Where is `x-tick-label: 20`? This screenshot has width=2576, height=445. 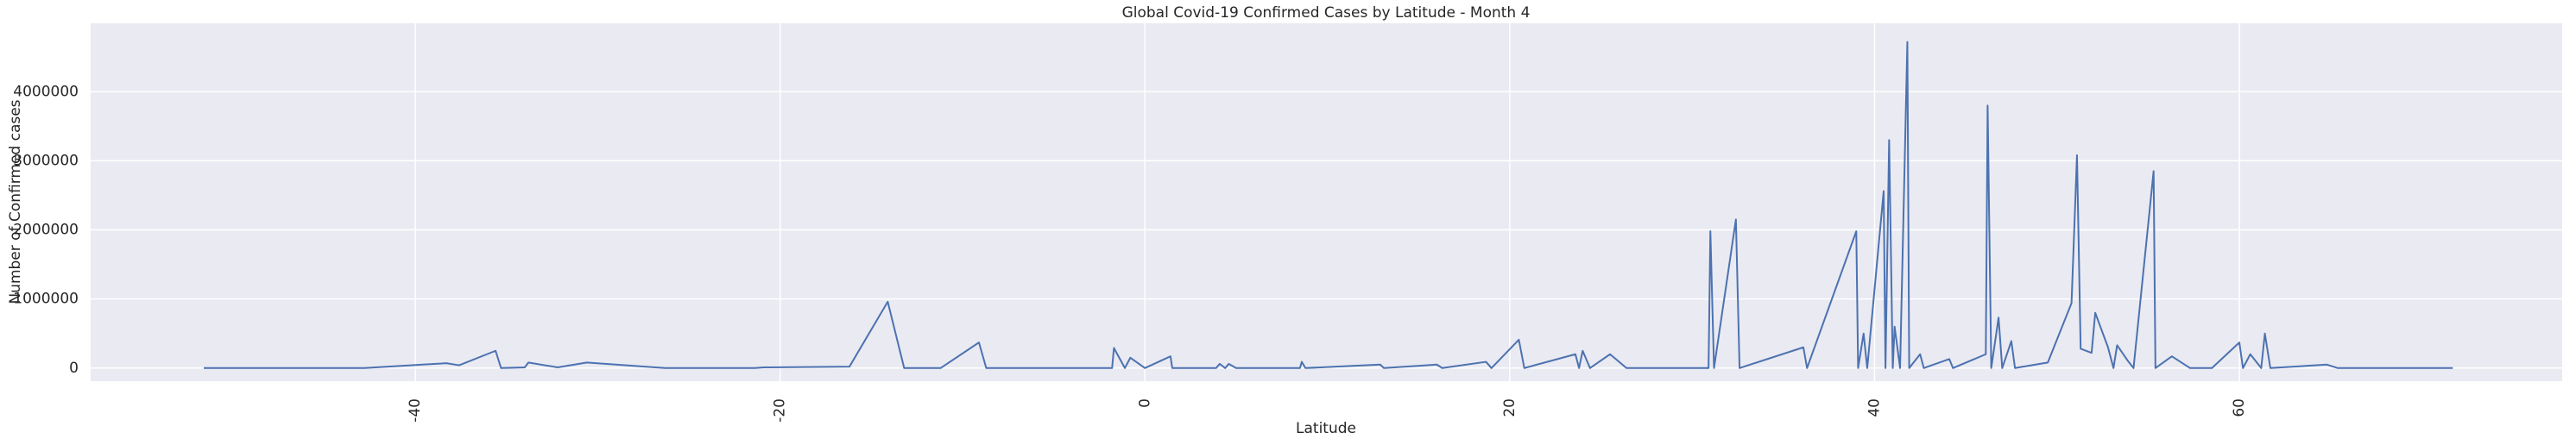 x-tick-label: 20 is located at coordinates (1509, 407).